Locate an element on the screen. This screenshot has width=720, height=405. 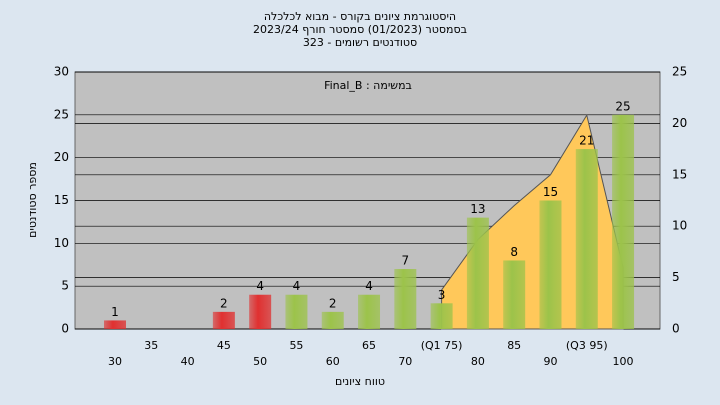
x-tick-label: 50 is located at coordinates (260, 361).